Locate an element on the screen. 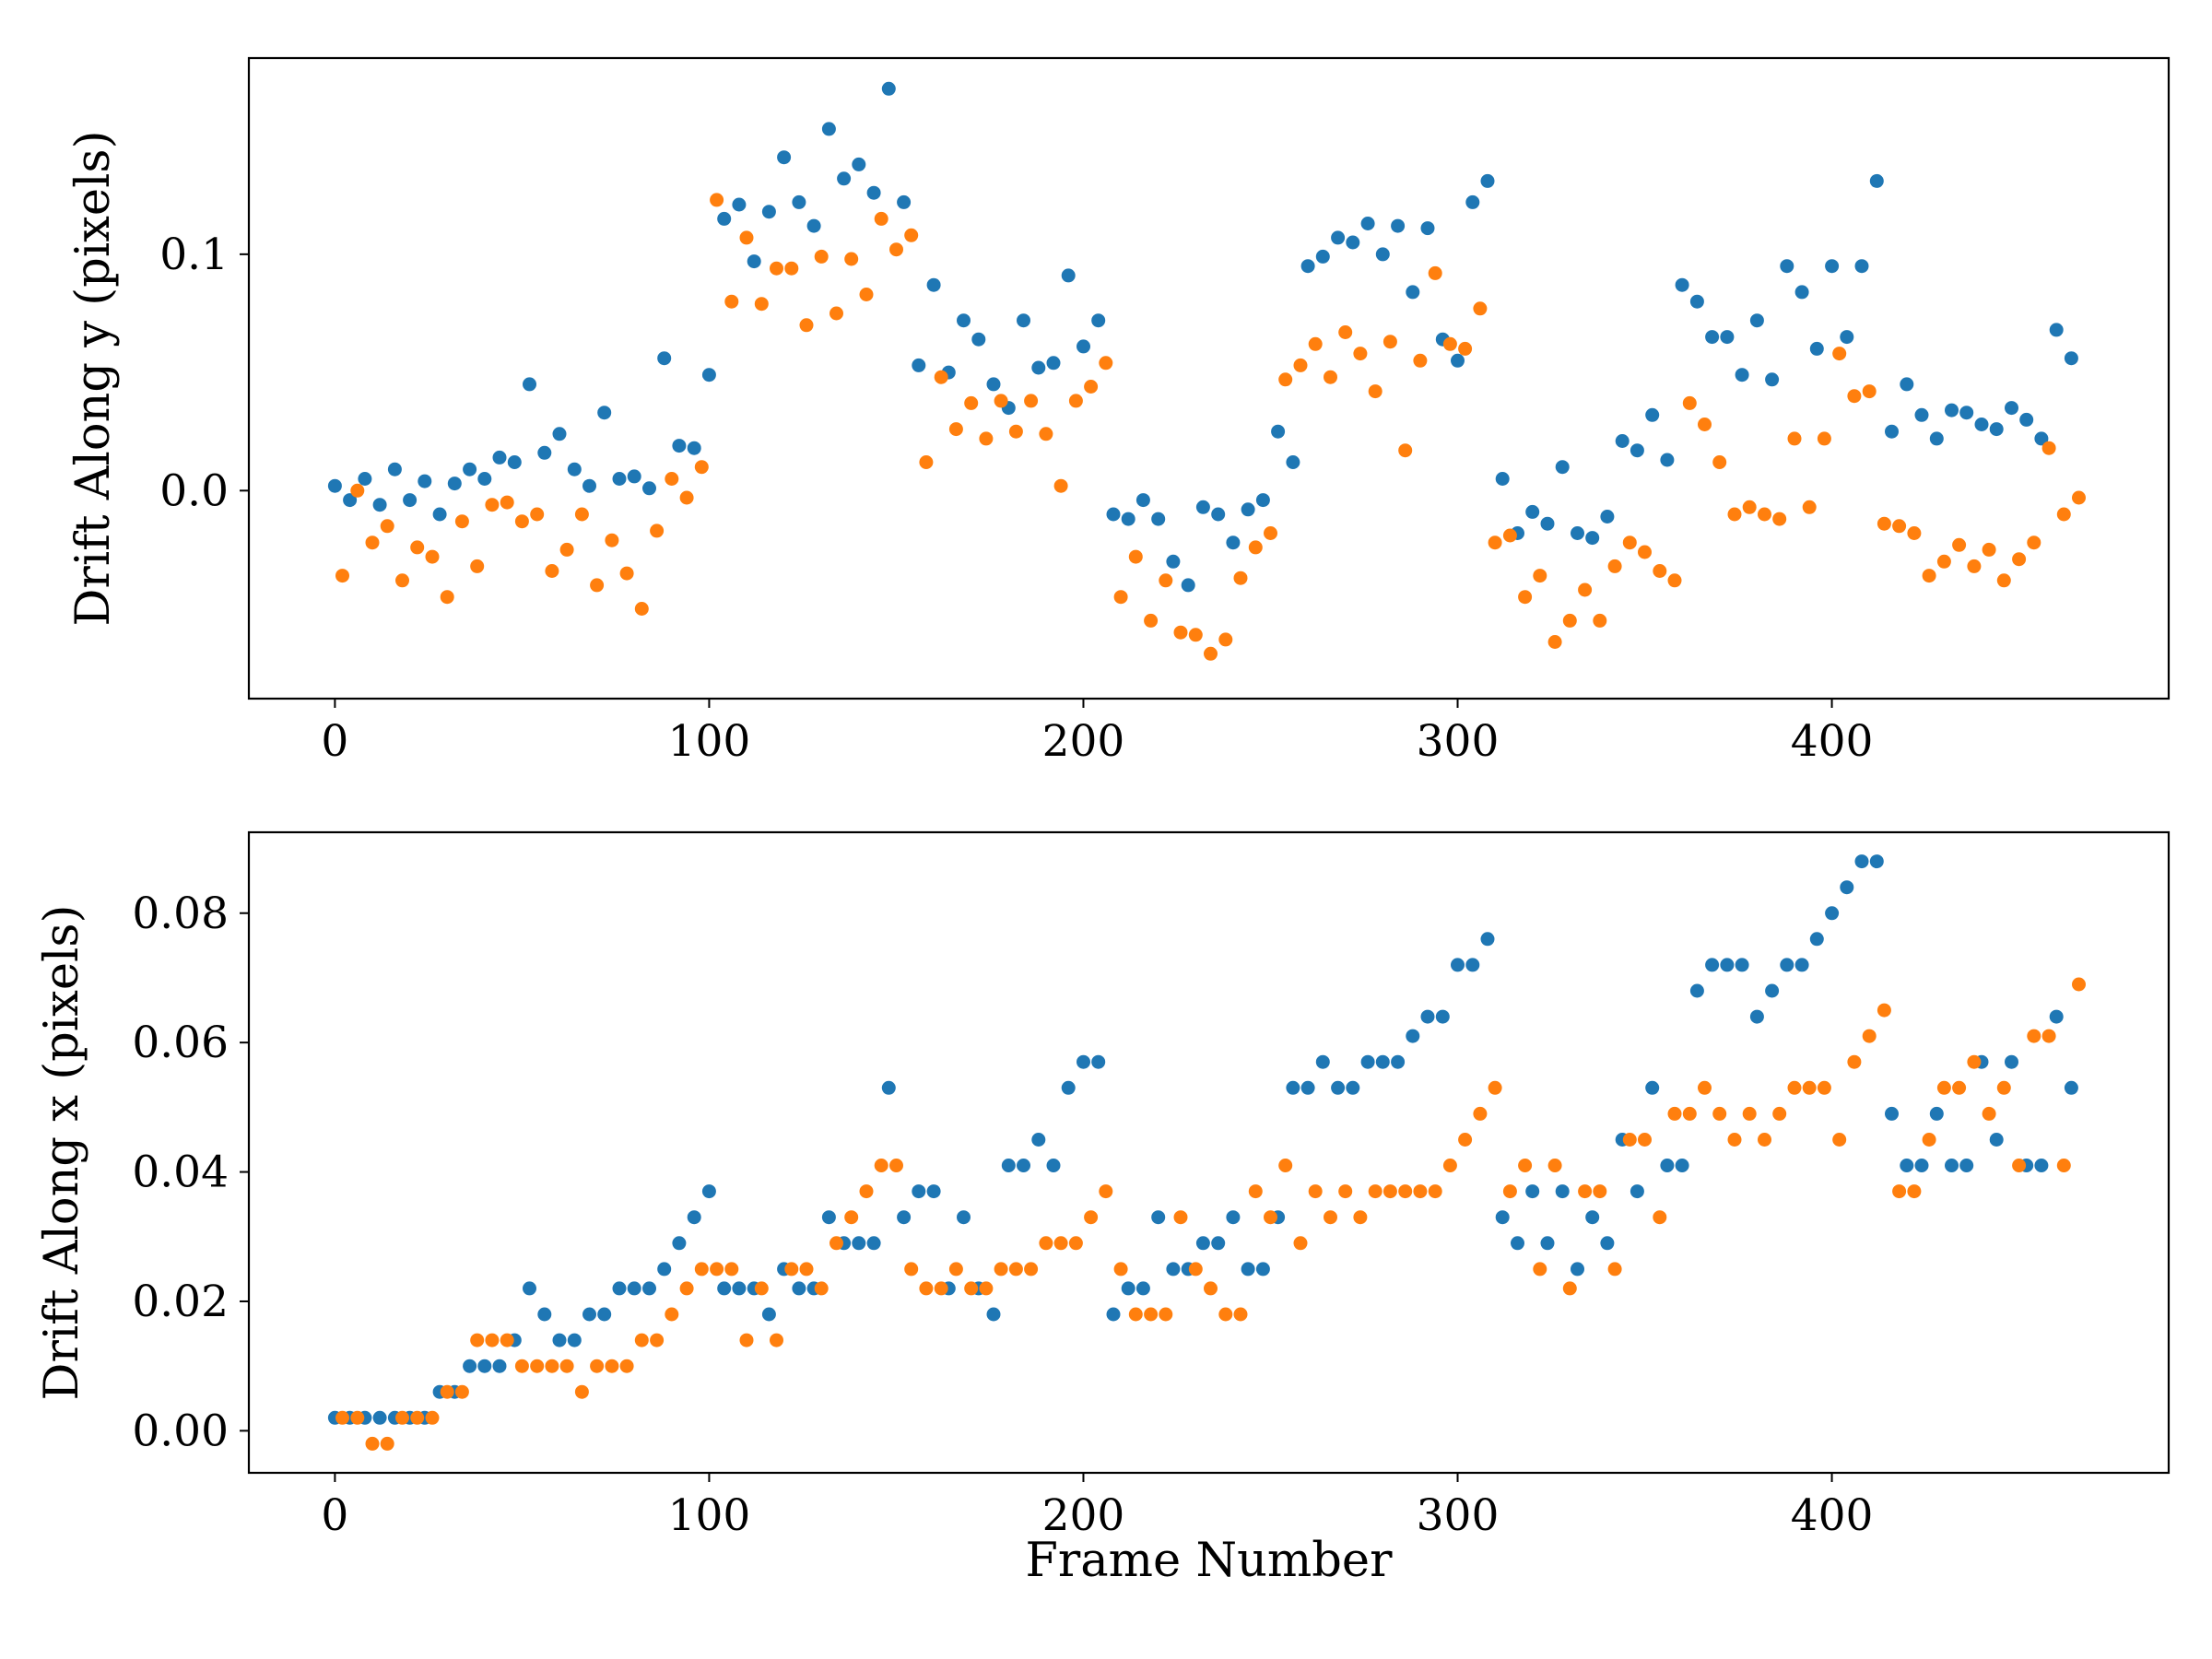 The height and width of the screenshot is (1659, 2212). y-tick-label: 0.1 is located at coordinates (194, 254).